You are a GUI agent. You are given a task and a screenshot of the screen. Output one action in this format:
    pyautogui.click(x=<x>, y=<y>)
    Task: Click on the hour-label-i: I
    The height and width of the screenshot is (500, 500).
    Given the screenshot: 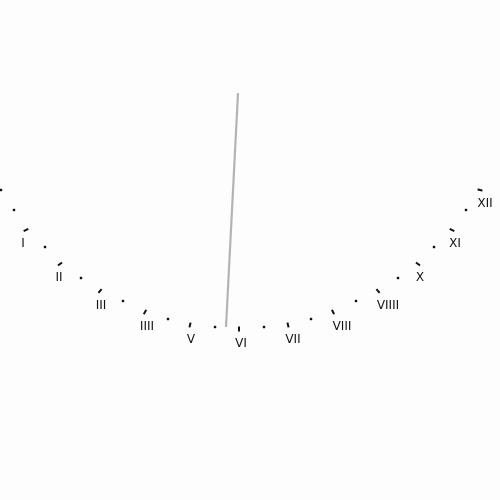 What is the action you would take?
    pyautogui.click(x=23, y=243)
    